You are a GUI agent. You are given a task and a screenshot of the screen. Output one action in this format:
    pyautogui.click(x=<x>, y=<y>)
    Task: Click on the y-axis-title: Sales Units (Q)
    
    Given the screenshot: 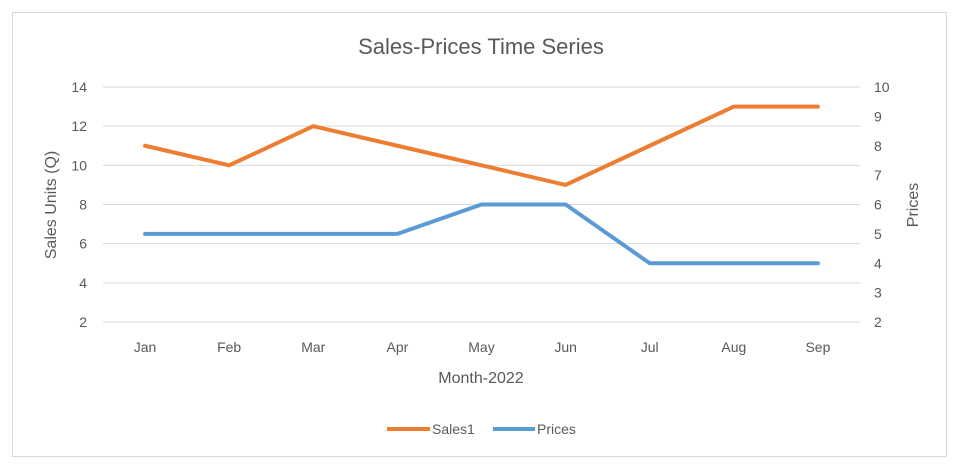 What is the action you would take?
    pyautogui.click(x=51, y=205)
    